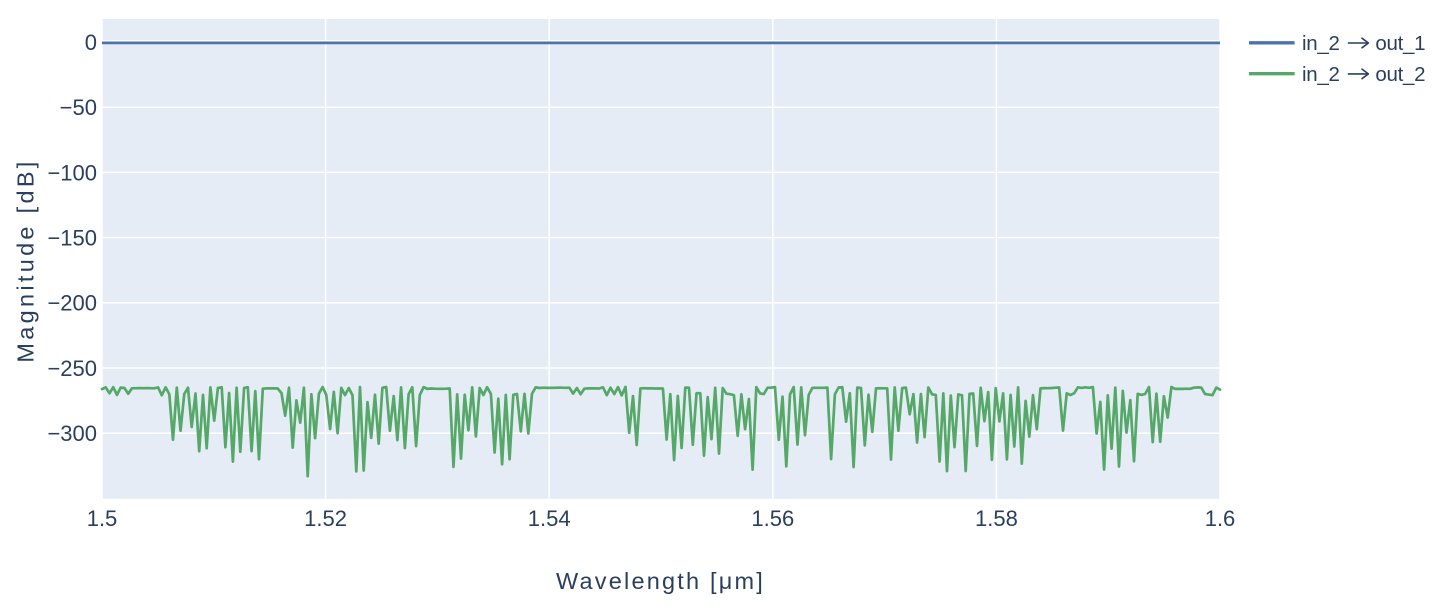 This screenshot has width=1451, height=616. I want to click on svg-text: 0, so click(91, 42).